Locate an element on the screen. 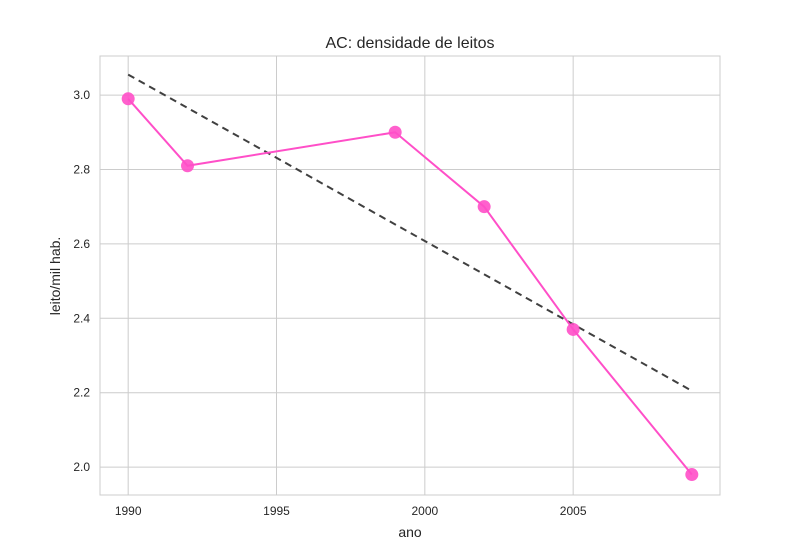  y-tick-label: 2.8 is located at coordinates (81, 169).